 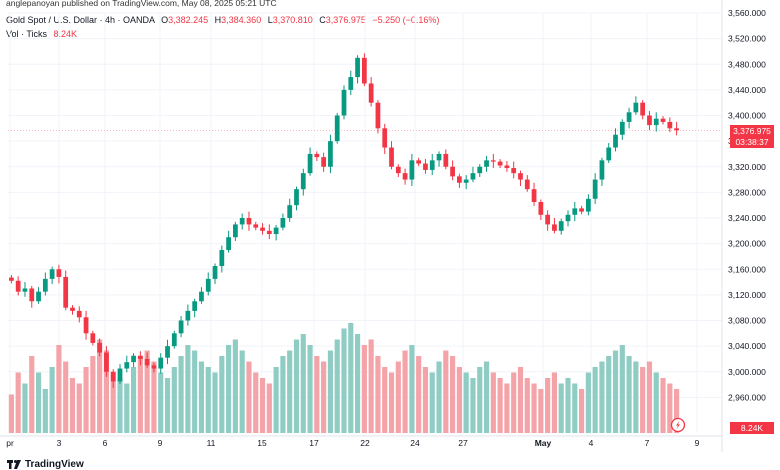 What do you see at coordinates (188, 20) in the screenshot?
I see `open-value: 3,382.245` at bounding box center [188, 20].